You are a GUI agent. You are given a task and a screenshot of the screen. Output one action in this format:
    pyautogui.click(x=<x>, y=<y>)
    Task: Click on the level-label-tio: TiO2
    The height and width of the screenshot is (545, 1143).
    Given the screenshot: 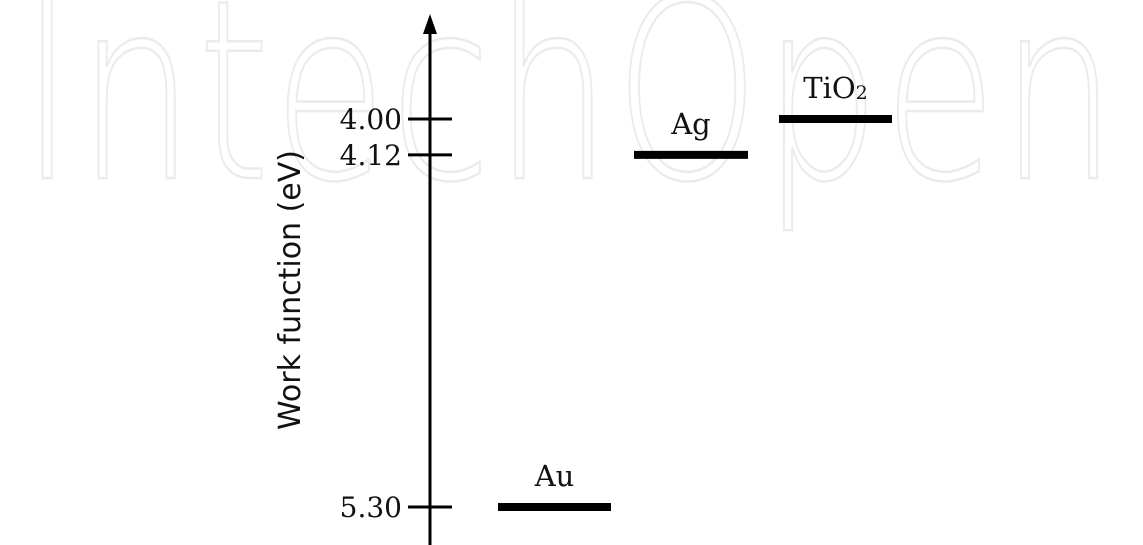 What is the action you would take?
    pyautogui.click(x=835, y=88)
    